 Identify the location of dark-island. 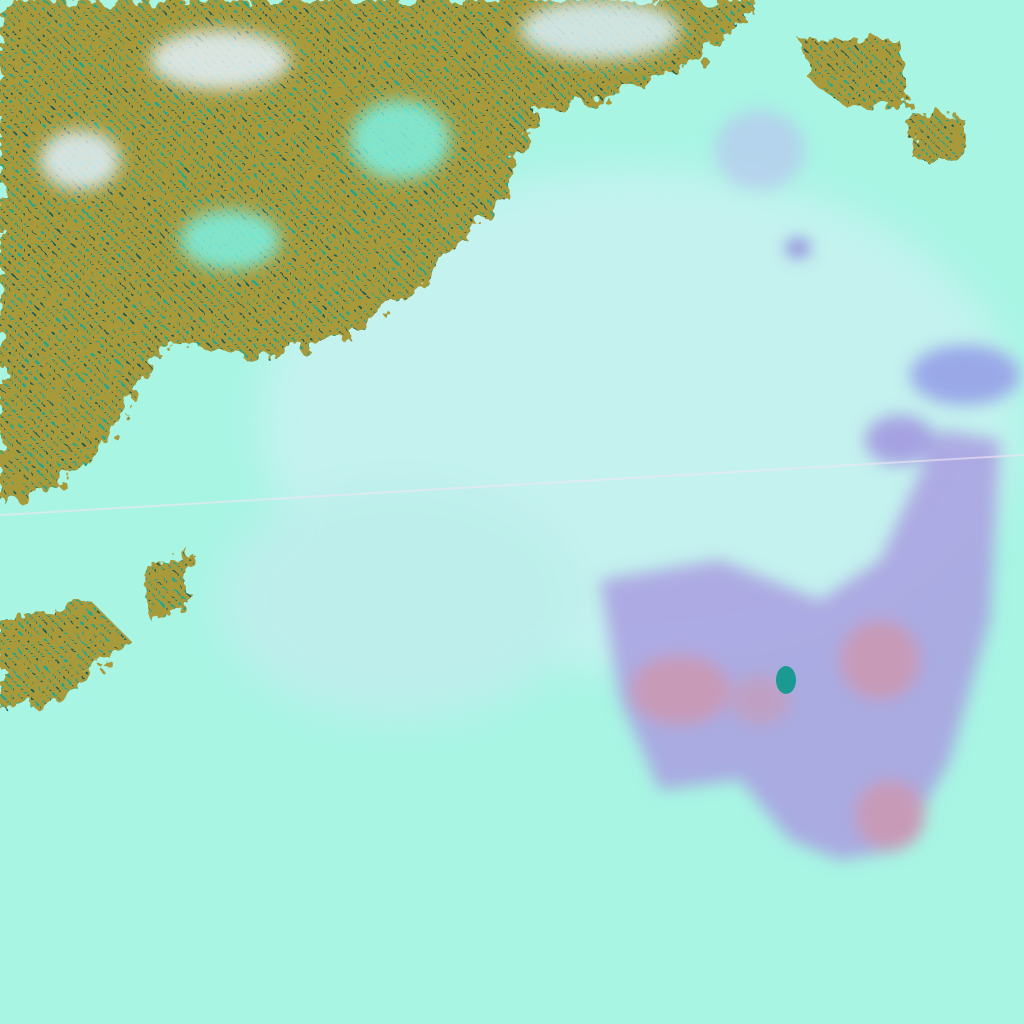
(786, 680).